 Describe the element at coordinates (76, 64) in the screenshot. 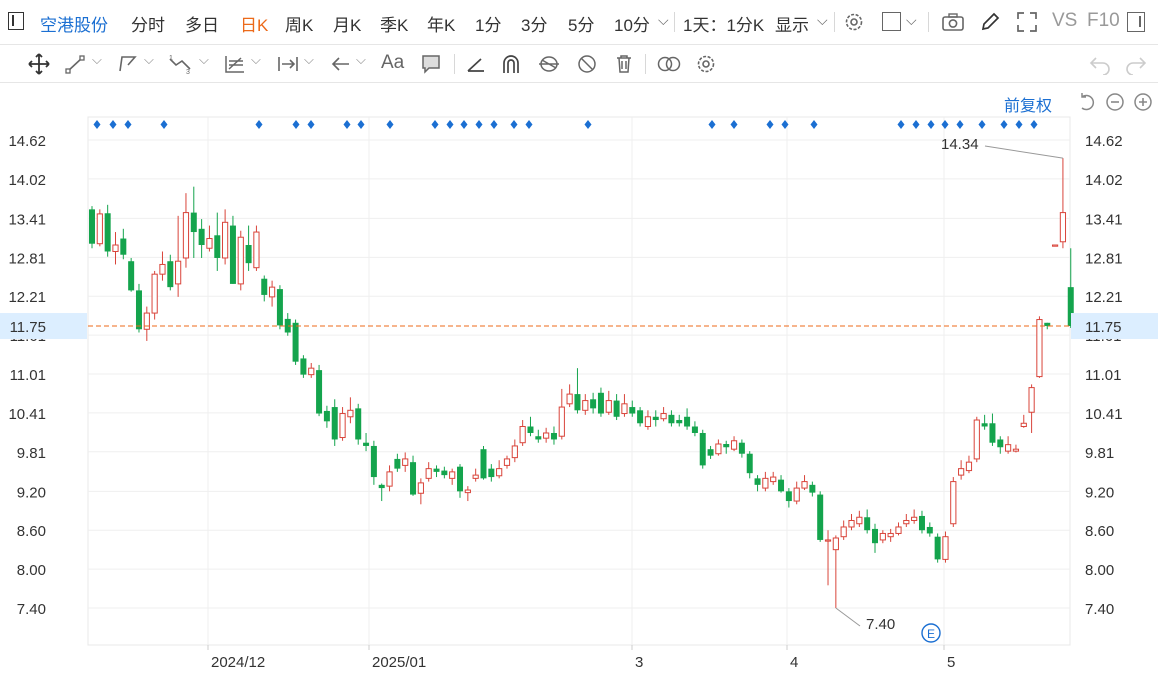

I see `line-tool-icon` at that location.